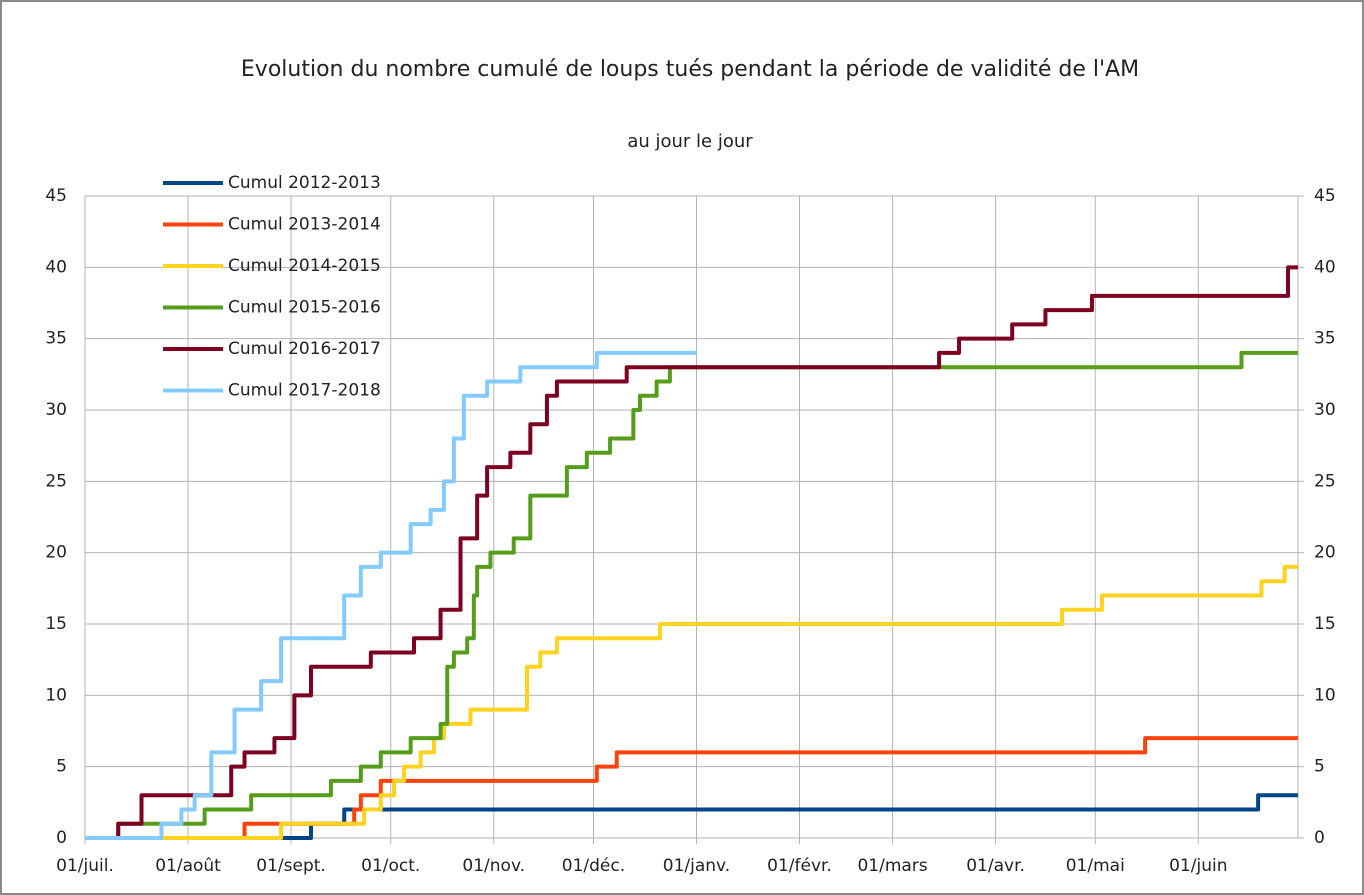  Describe the element at coordinates (56, 410) in the screenshot. I see `y-tick-label: 30` at that location.